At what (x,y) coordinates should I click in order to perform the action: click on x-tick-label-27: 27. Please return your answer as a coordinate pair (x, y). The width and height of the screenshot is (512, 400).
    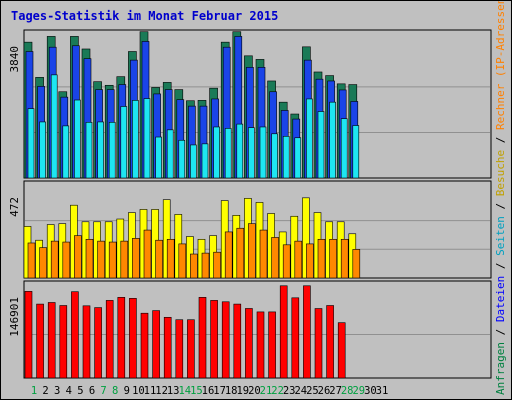
    Looking at the image, I should click on (335, 391).